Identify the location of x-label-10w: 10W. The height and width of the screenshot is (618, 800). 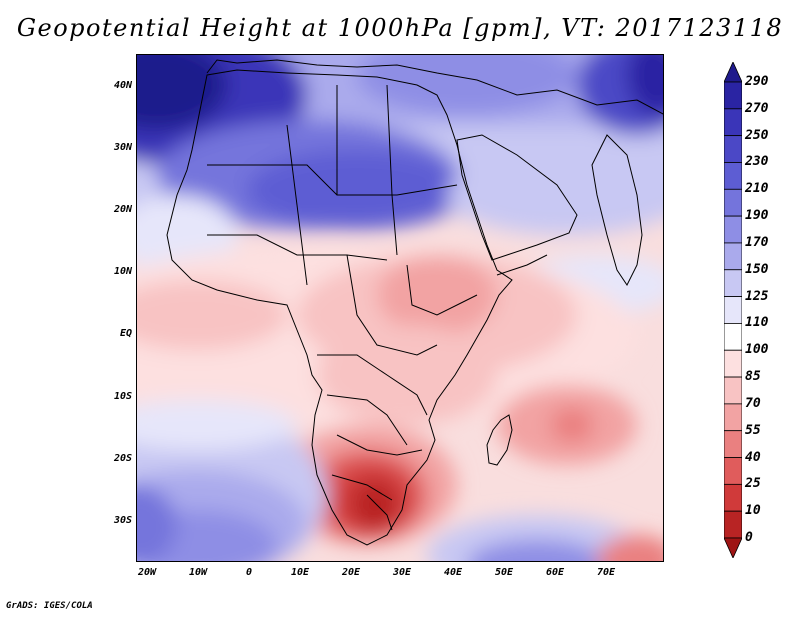
(198, 572).